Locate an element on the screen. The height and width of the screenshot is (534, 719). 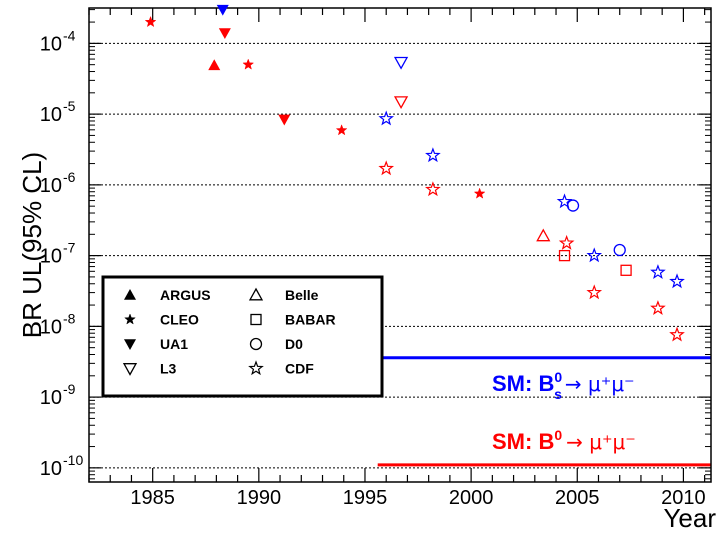
y-tick-label: 10 -4 is located at coordinates (58, 41).